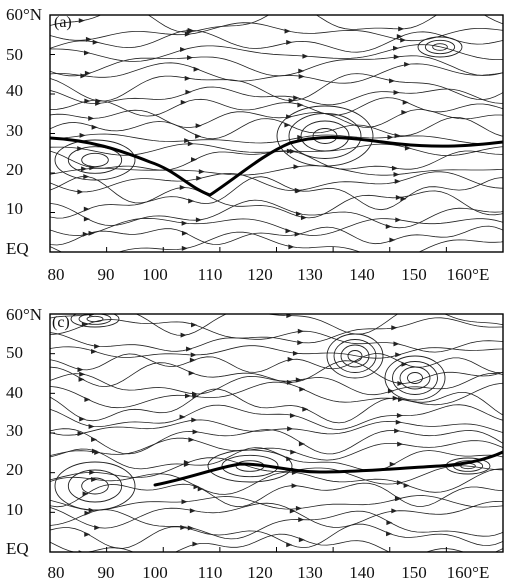  What do you see at coordinates (310, 274) in the screenshot?
I see `x-label-130: 130` at bounding box center [310, 274].